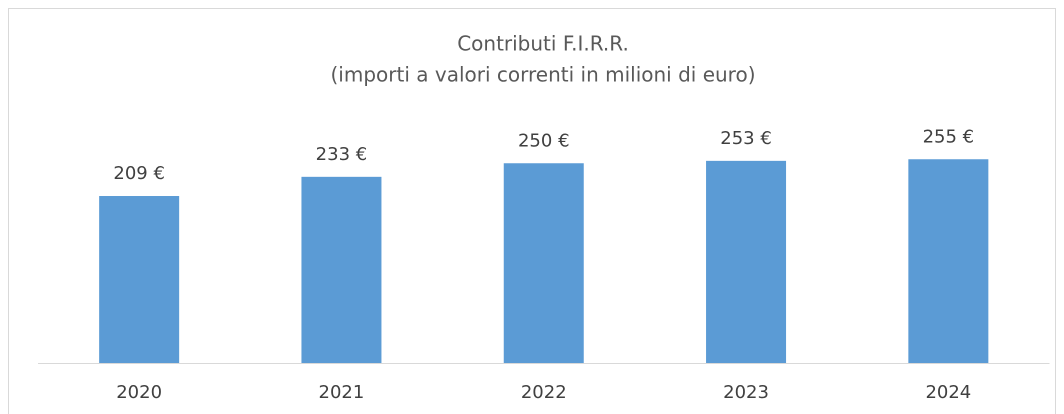 The height and width of the screenshot is (414, 1064). I want to click on chart-title: Contributi F.I.R.R., so click(543, 44).